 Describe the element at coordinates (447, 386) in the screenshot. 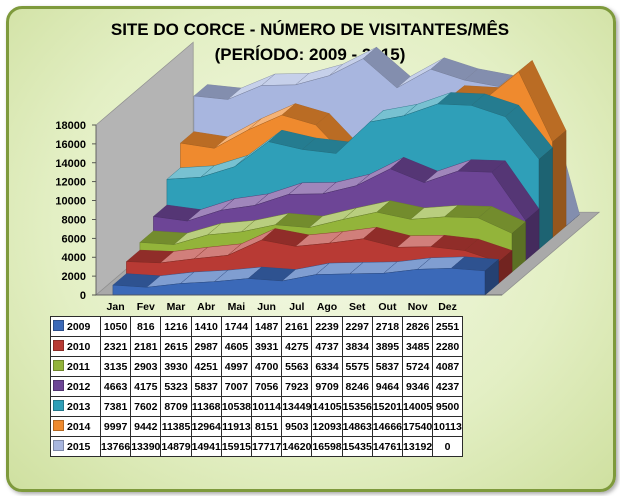

I see `data-cell: 4237` at that location.